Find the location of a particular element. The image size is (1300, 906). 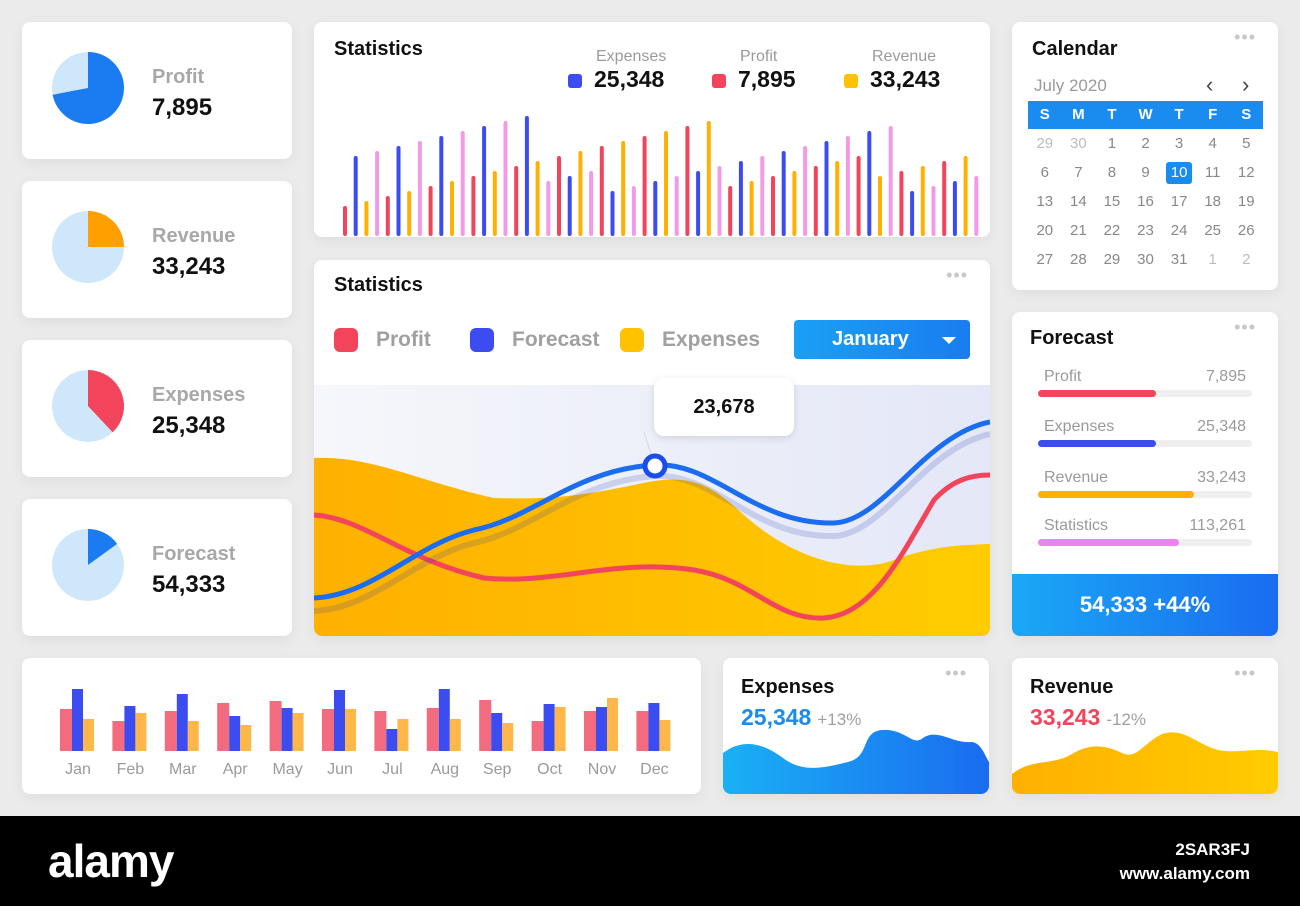

calendar-day: 16 is located at coordinates (1145, 201).